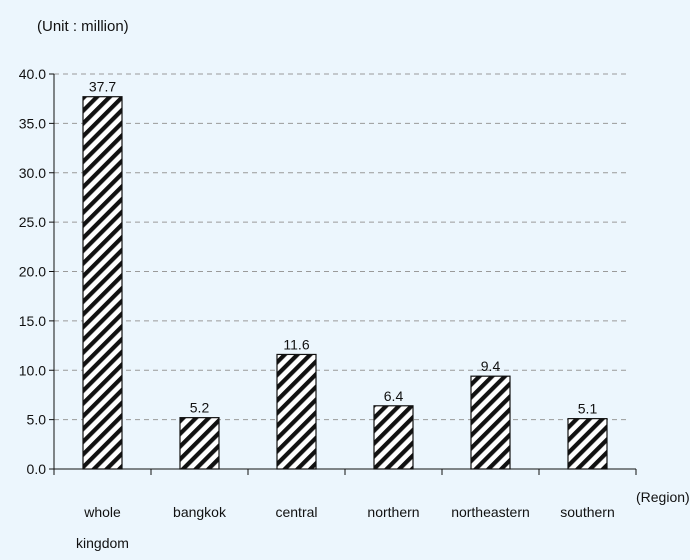  I want to click on x-category-label-line: northeastern, so click(490, 512).